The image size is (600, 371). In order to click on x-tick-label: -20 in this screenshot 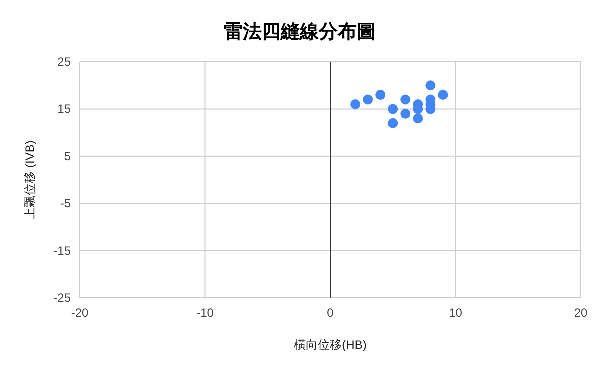, I will do `click(80, 313)`.